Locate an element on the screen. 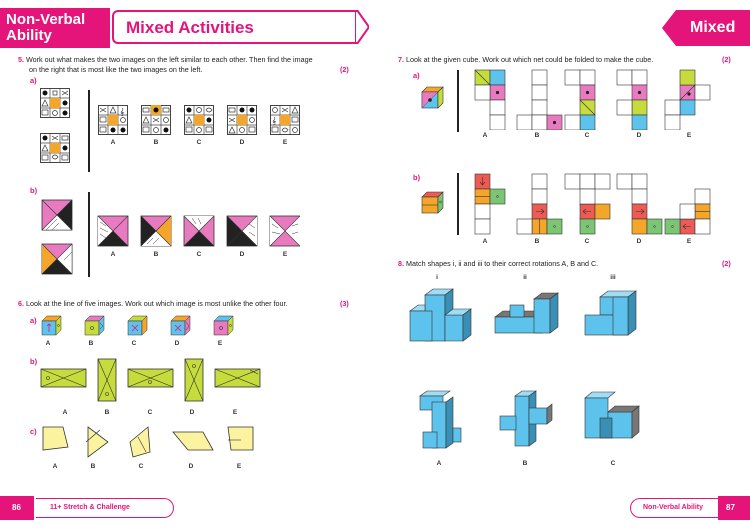 The height and width of the screenshot is (531, 750). left-page-number: 86 is located at coordinates (17, 508).